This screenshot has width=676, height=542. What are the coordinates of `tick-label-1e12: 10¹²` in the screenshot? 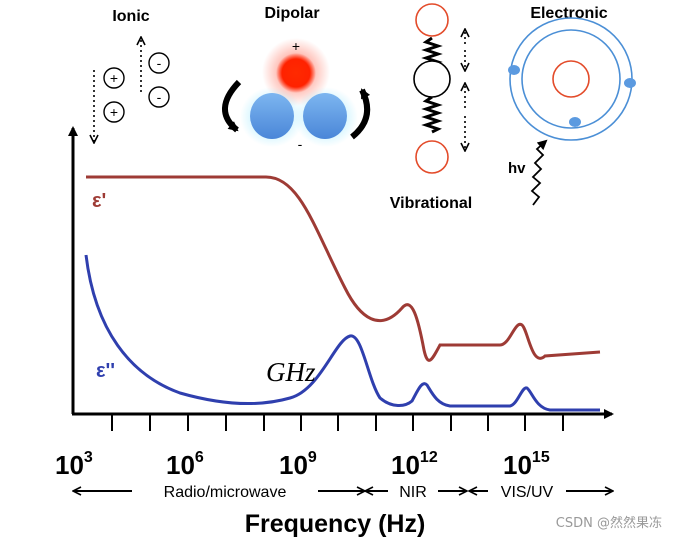 It's located at (414, 464).